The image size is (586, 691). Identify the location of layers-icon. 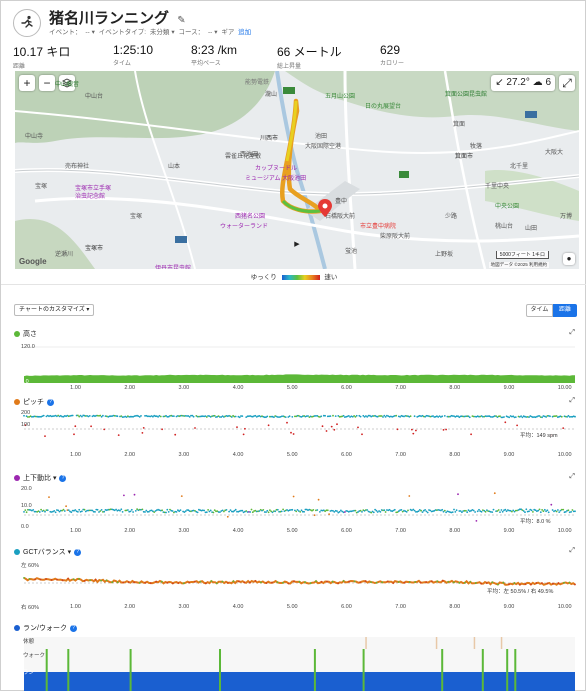
(67, 83).